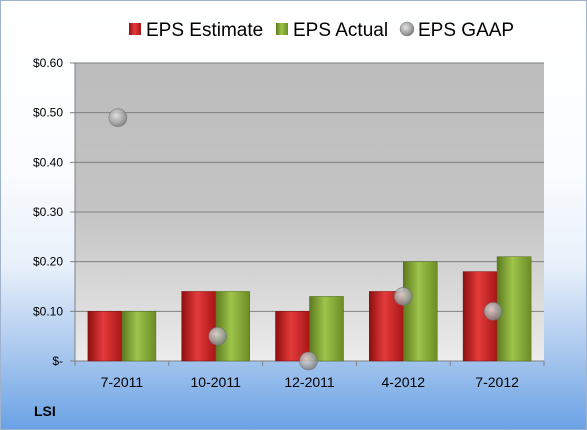 The height and width of the screenshot is (430, 587). Describe the element at coordinates (45, 411) in the screenshot. I see `ticker-symbol: LSI` at that location.